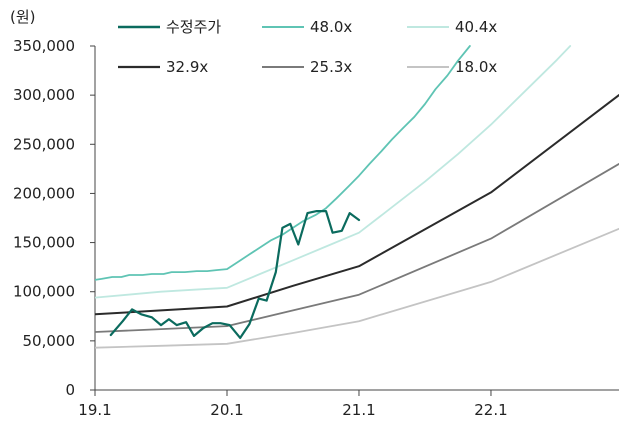 The width and height of the screenshot is (619, 423). I want to click on y-tick-label: 200,000, so click(44, 193).